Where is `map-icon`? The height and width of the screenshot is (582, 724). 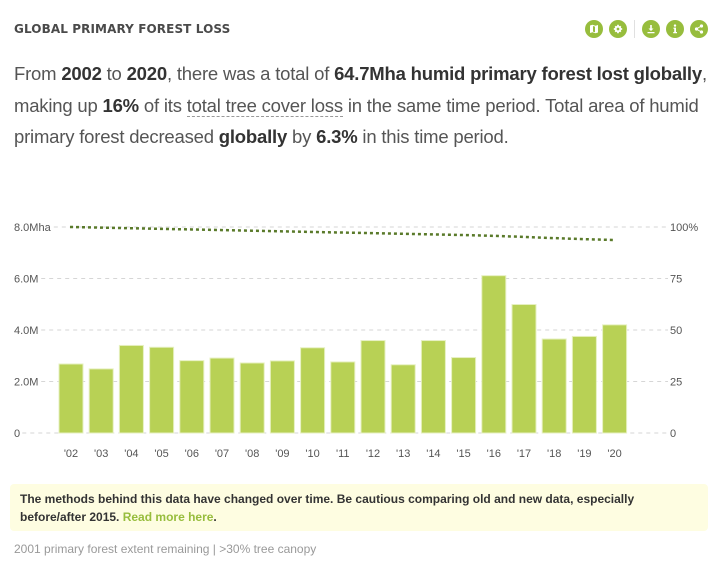
map-icon is located at coordinates (594, 29).